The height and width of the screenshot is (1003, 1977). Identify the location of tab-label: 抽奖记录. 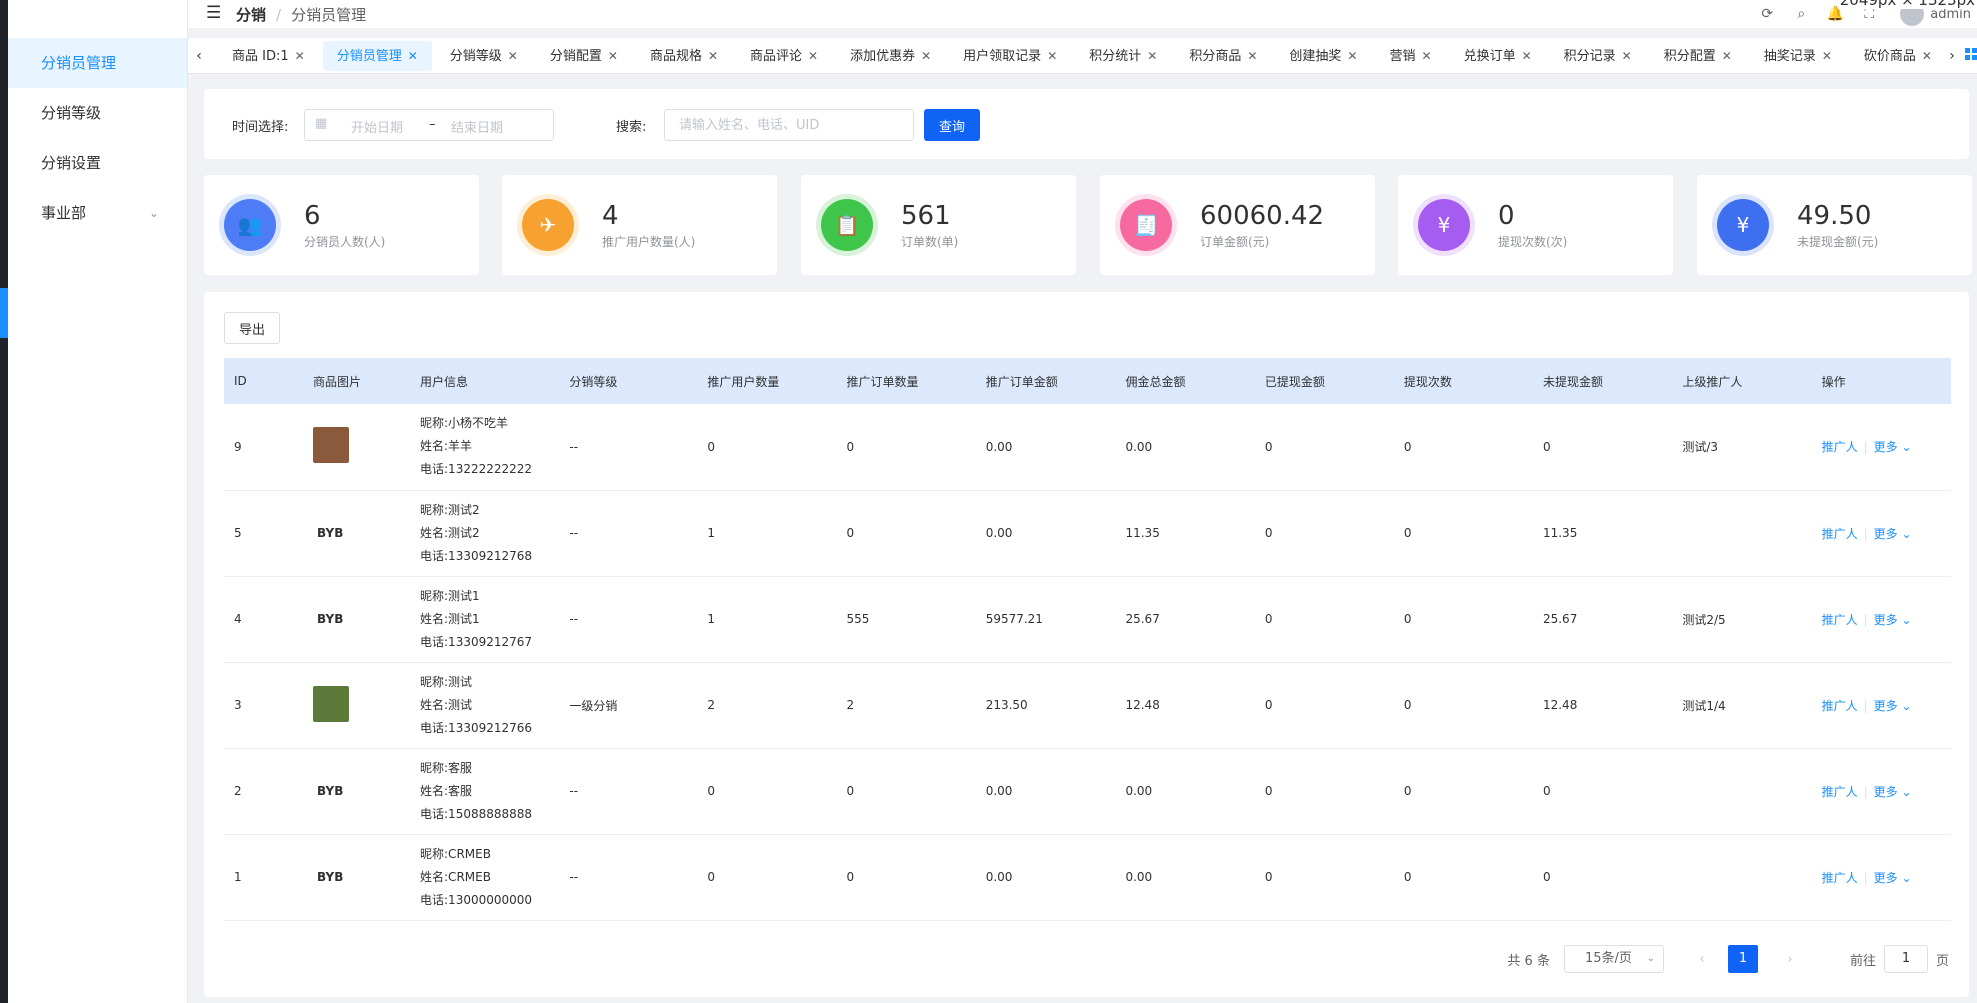
(1789, 56).